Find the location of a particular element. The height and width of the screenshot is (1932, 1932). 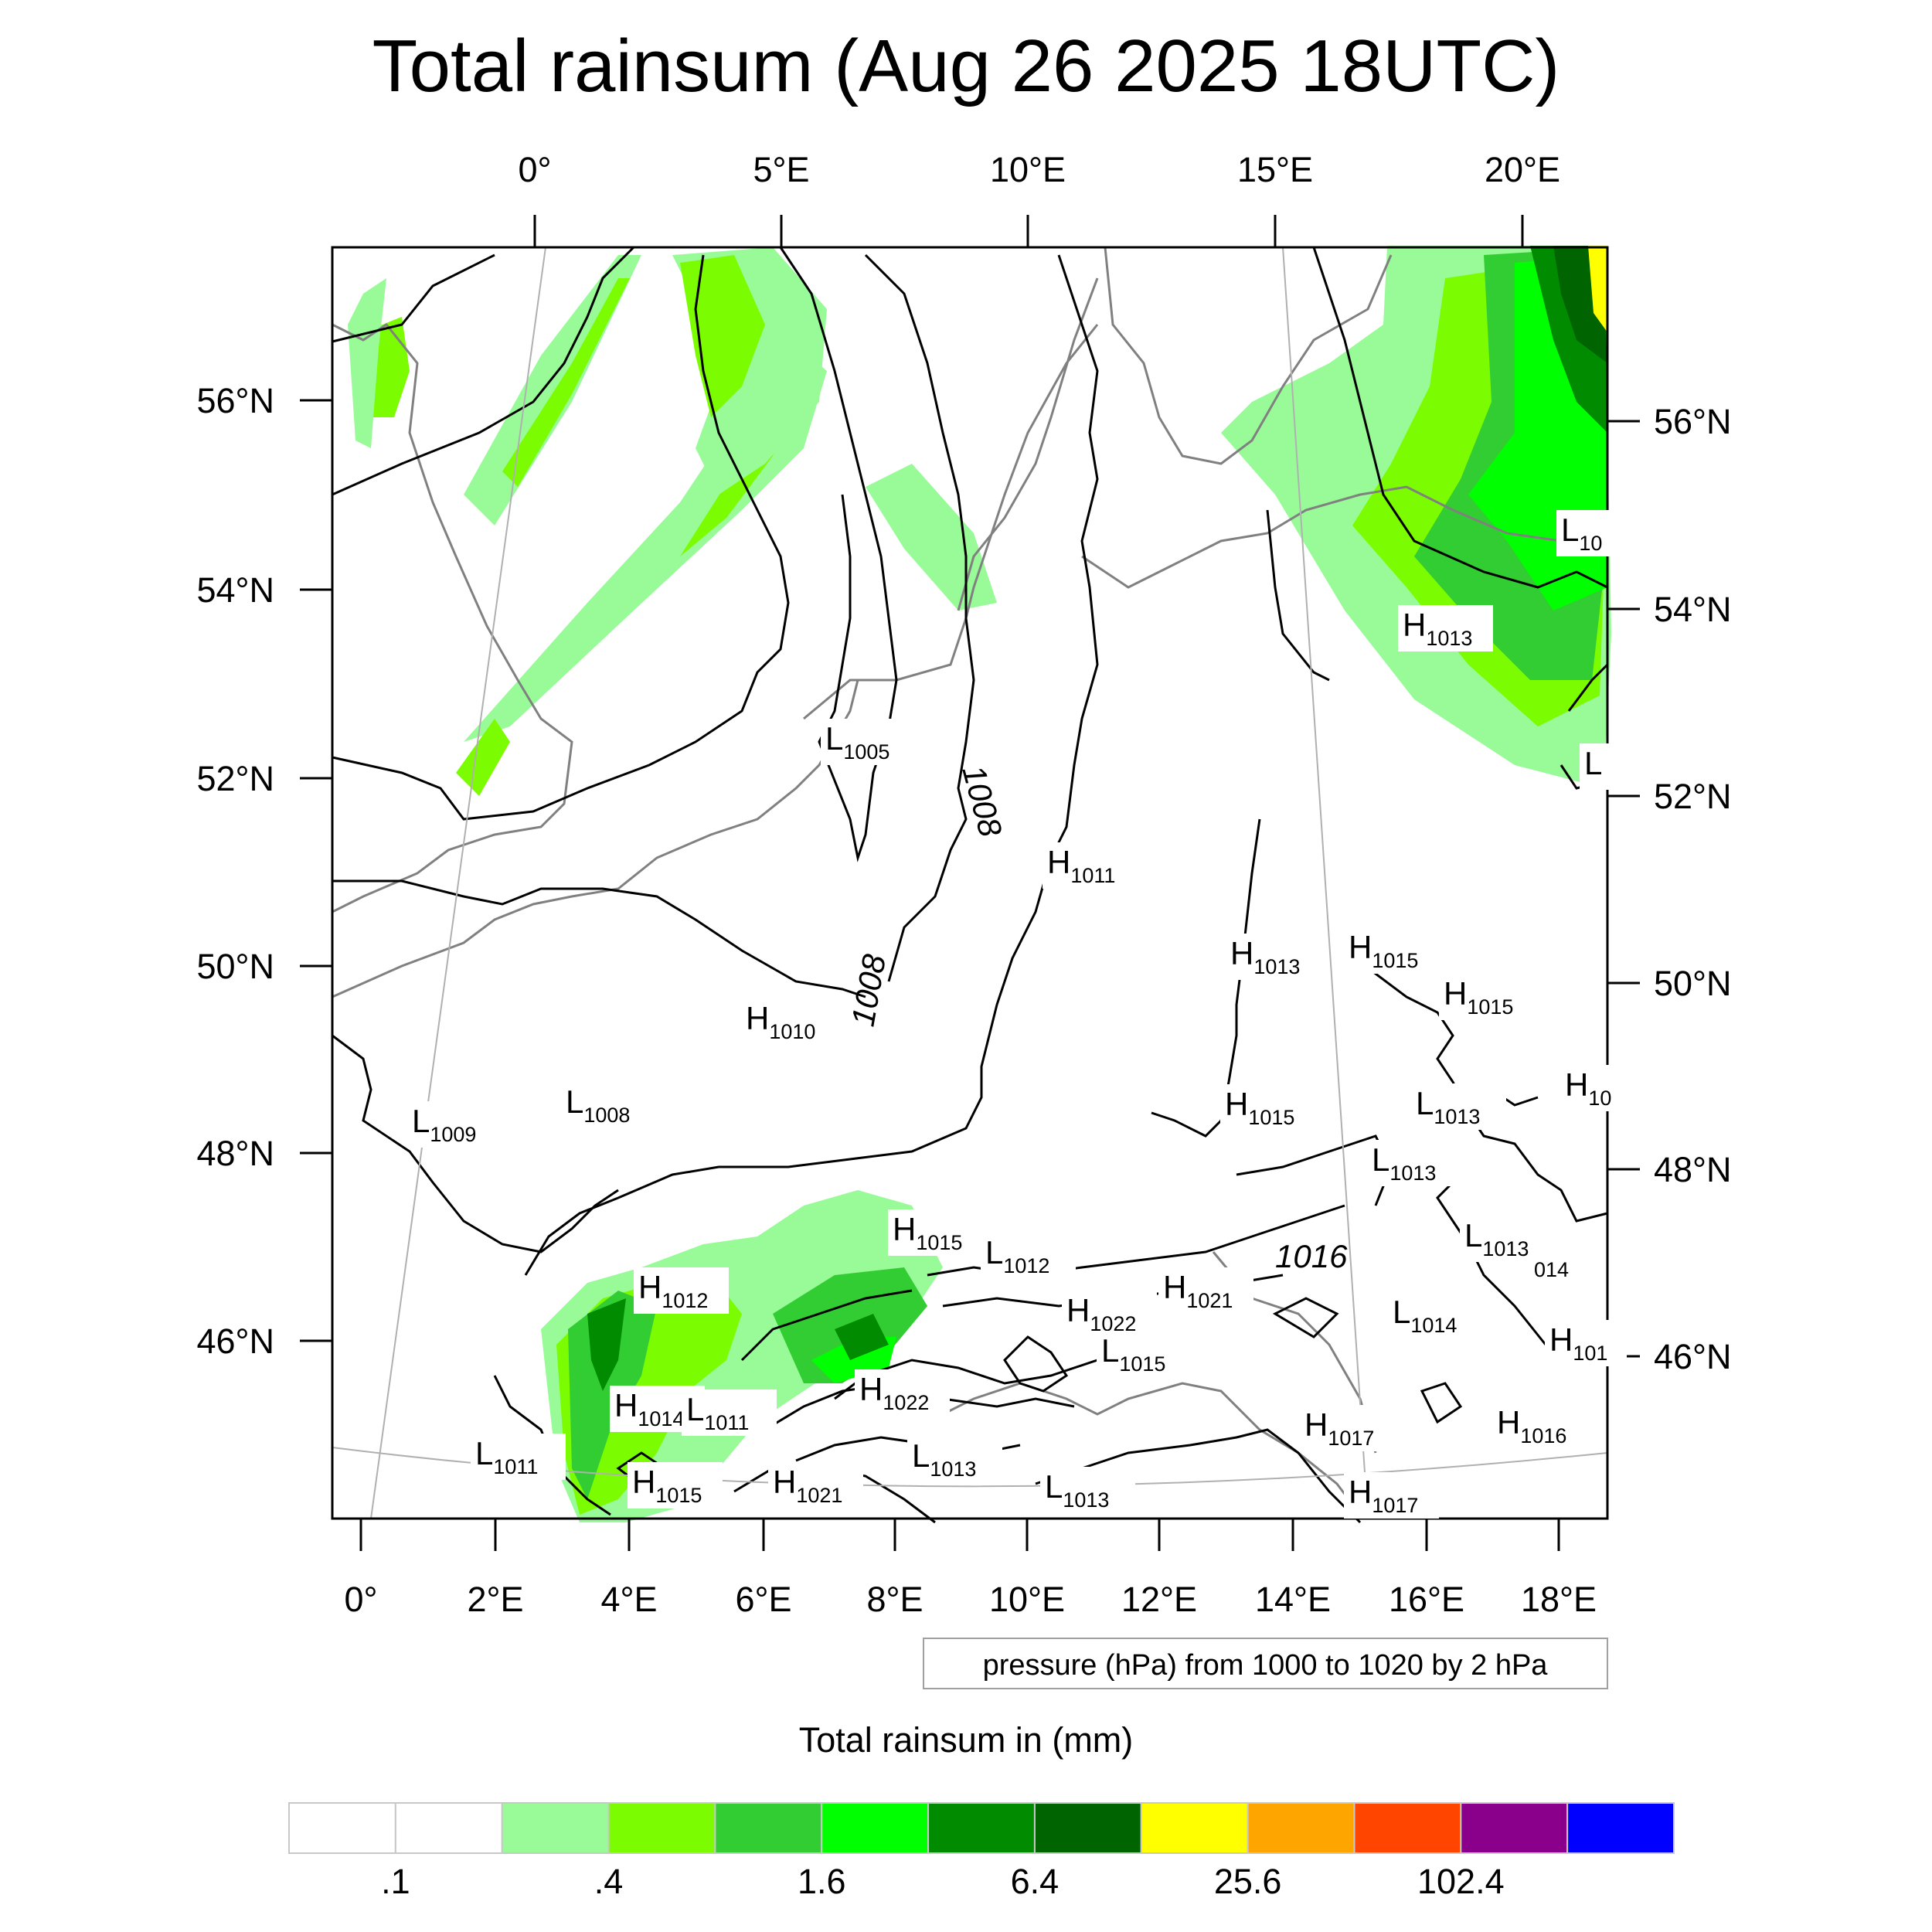

pressure-center-label: L1009 is located at coordinates (444, 1125).